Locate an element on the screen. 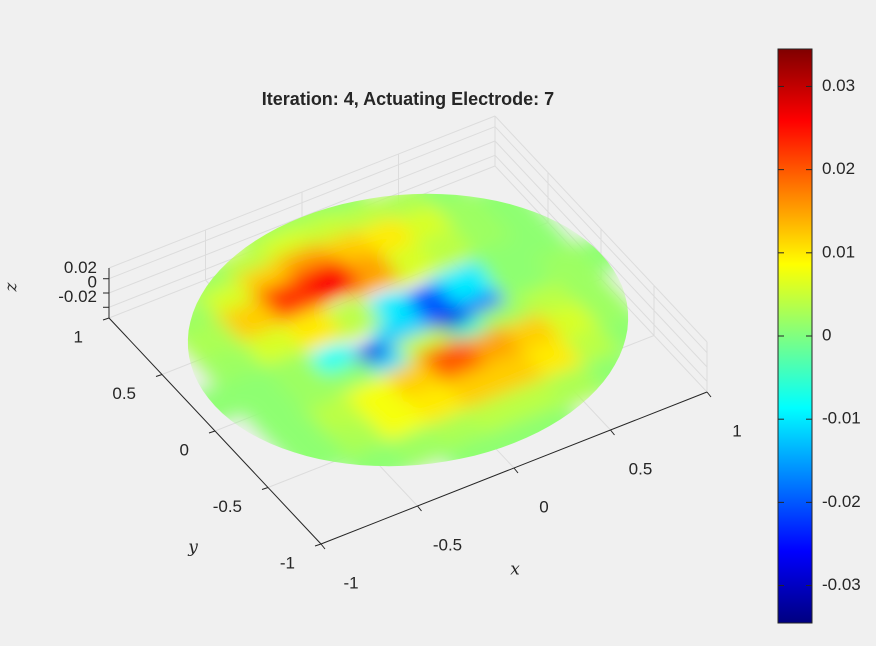 The width and height of the screenshot is (876, 646). x-tick-label: -1 is located at coordinates (350, 582).